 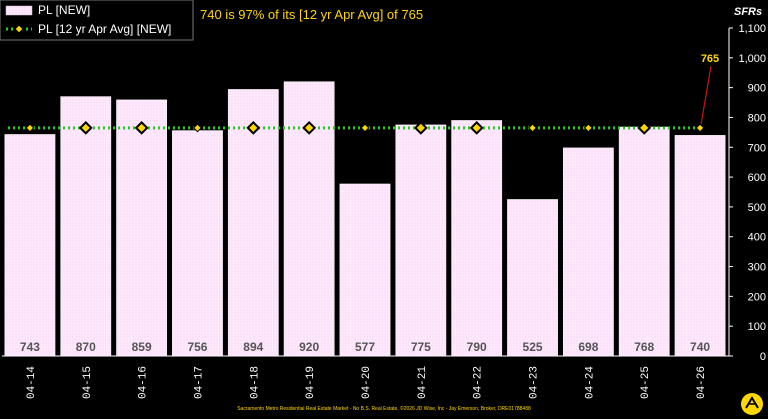 I want to click on y-axis: 0 100 200 300 400 500 600 700 800 900 1,000 1,100, so click(x=747, y=193).